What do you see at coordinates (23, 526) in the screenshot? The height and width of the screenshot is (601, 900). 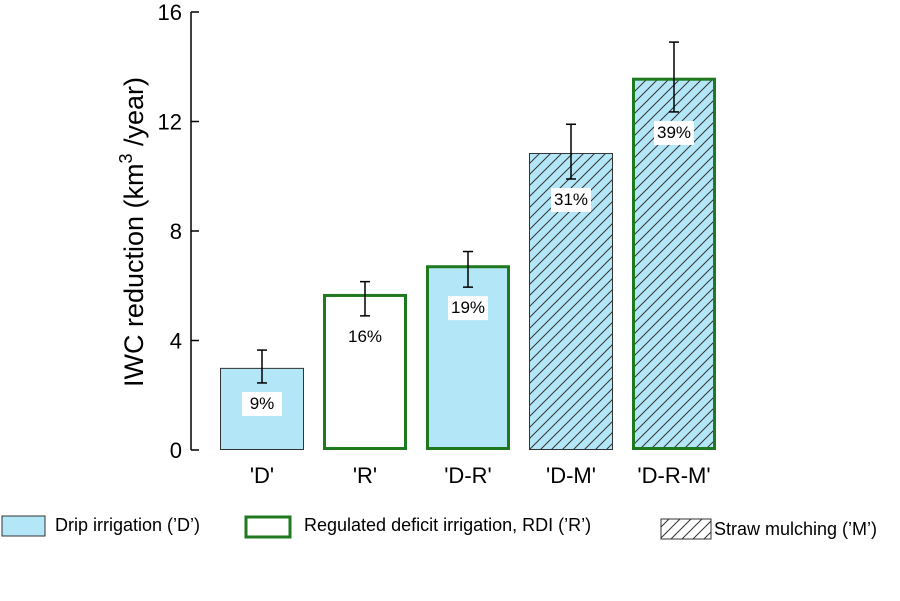 I see `legend-swatch-drip` at bounding box center [23, 526].